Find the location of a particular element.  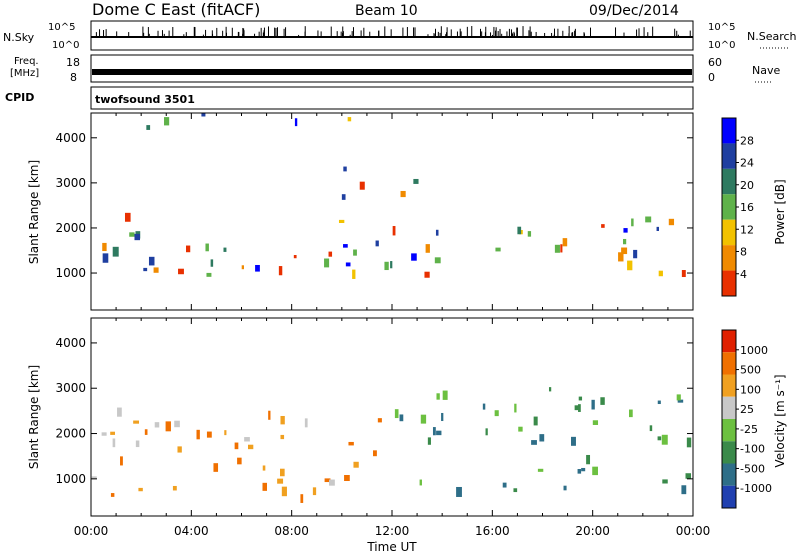

colorbar-tick-label: -25 is located at coordinates (749, 429).